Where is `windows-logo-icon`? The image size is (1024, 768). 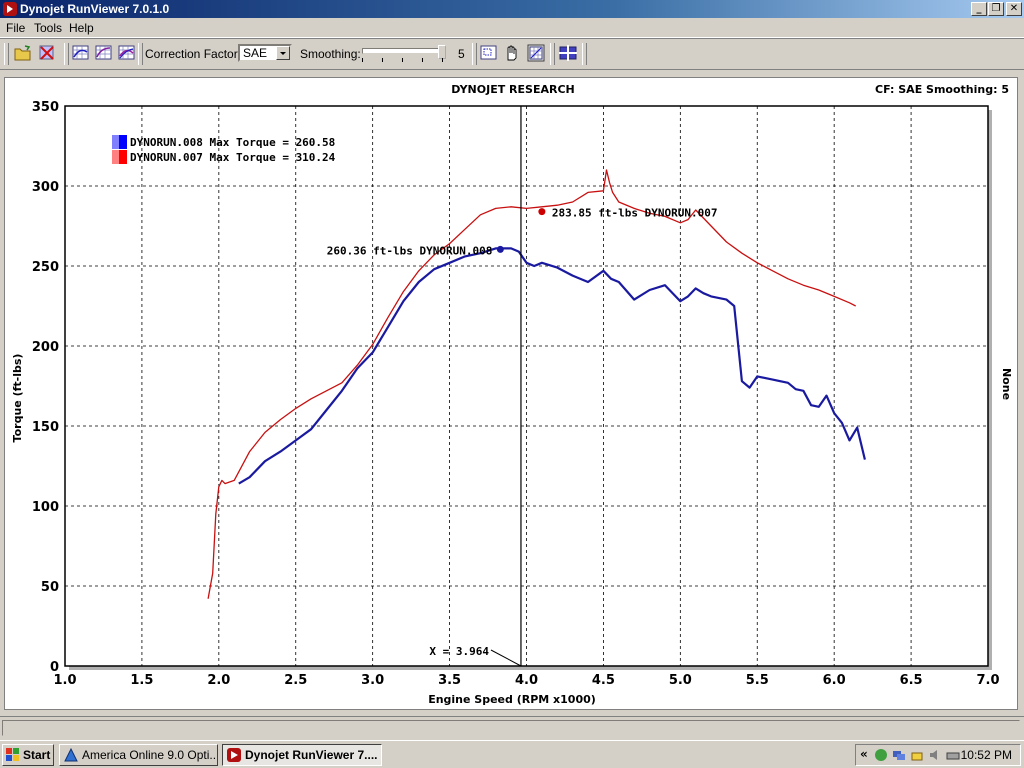
windows-logo-icon is located at coordinates (12, 754).